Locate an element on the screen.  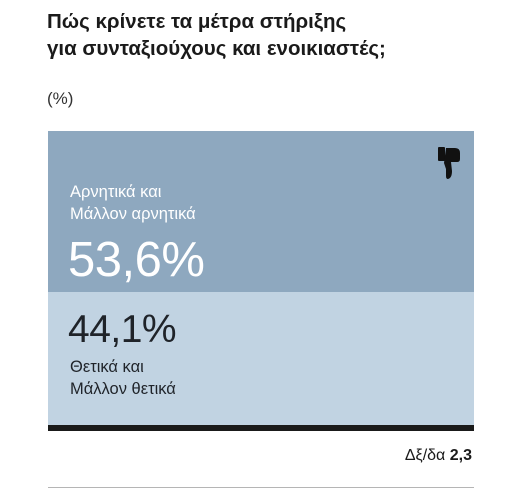
thumbs-down-icon is located at coordinates (449, 163).